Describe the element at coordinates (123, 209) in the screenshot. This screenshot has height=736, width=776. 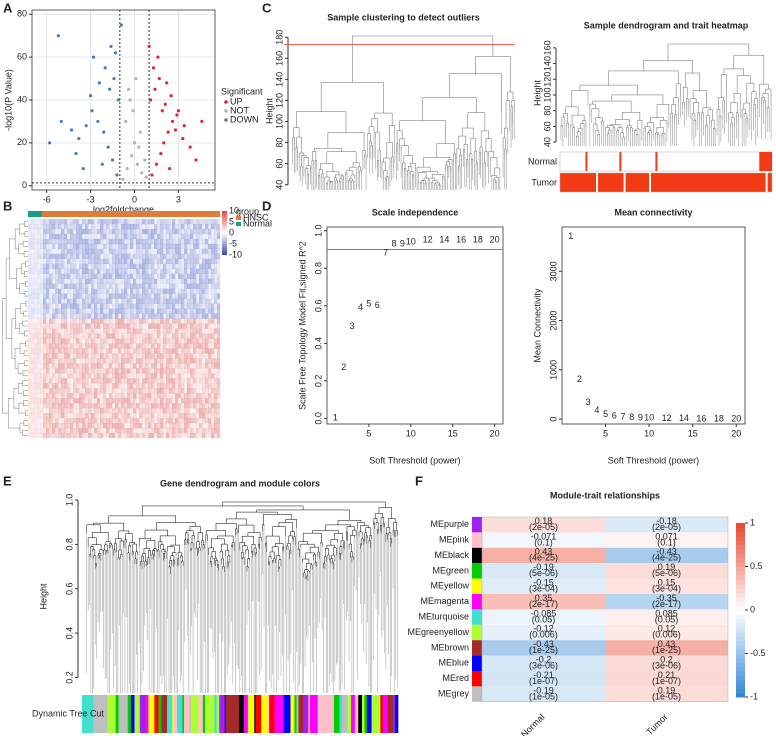
I see `x-axis-label: log2foldchange` at that location.